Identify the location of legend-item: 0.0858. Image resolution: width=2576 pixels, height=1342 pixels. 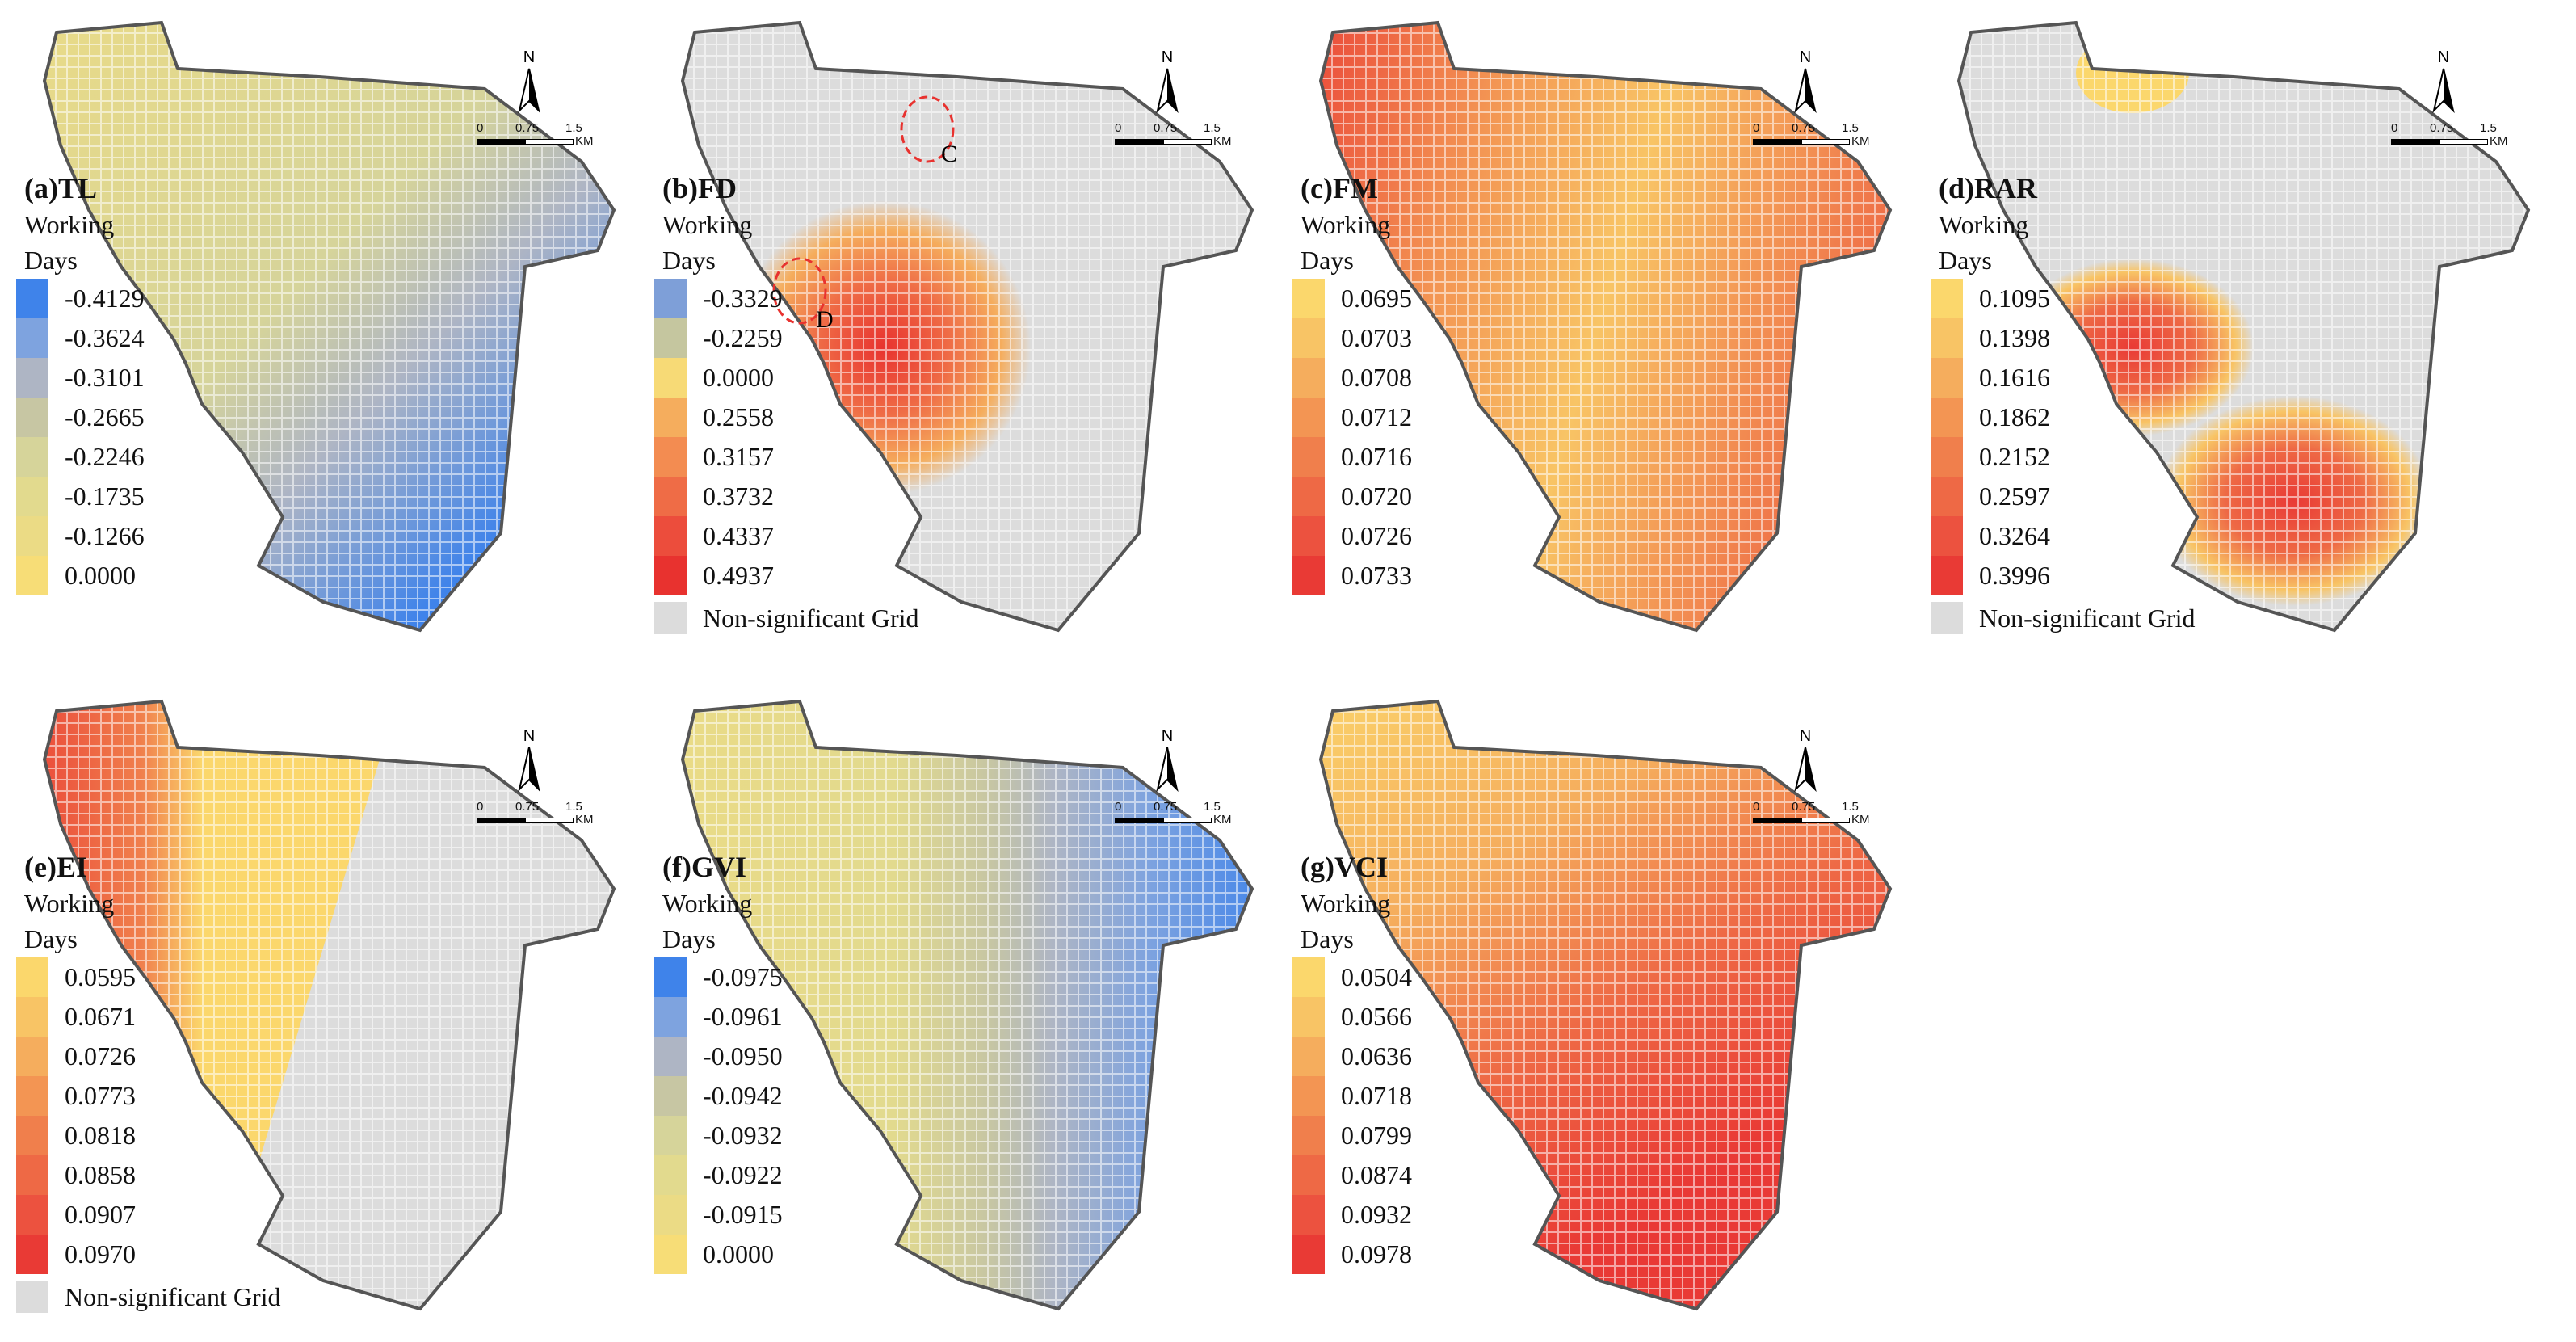
(76, 1175).